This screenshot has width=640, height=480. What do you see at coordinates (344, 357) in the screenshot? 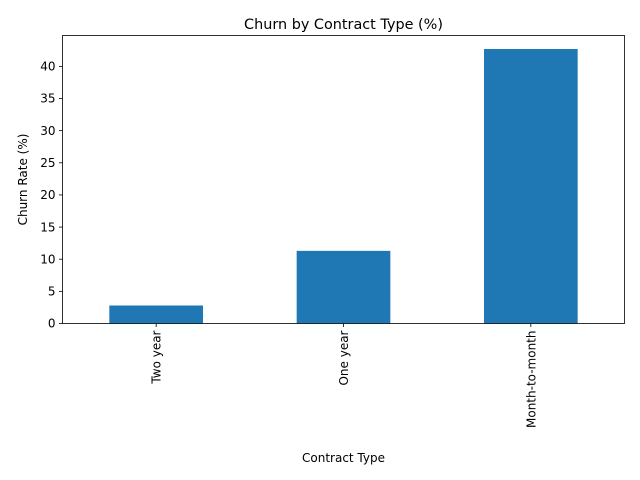
I see `x-tick-label: One year` at bounding box center [344, 357].